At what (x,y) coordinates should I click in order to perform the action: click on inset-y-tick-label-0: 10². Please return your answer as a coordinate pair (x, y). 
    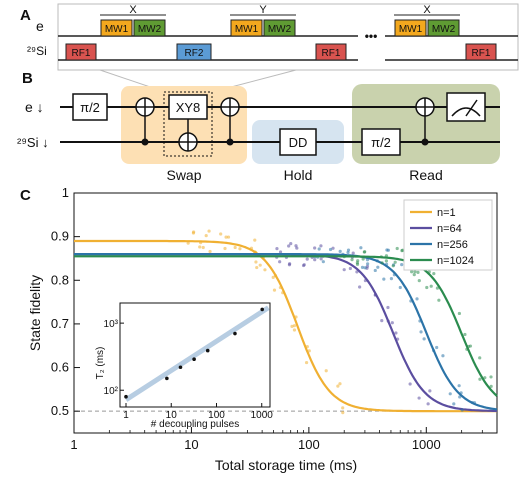
    Looking at the image, I should click on (111, 391).